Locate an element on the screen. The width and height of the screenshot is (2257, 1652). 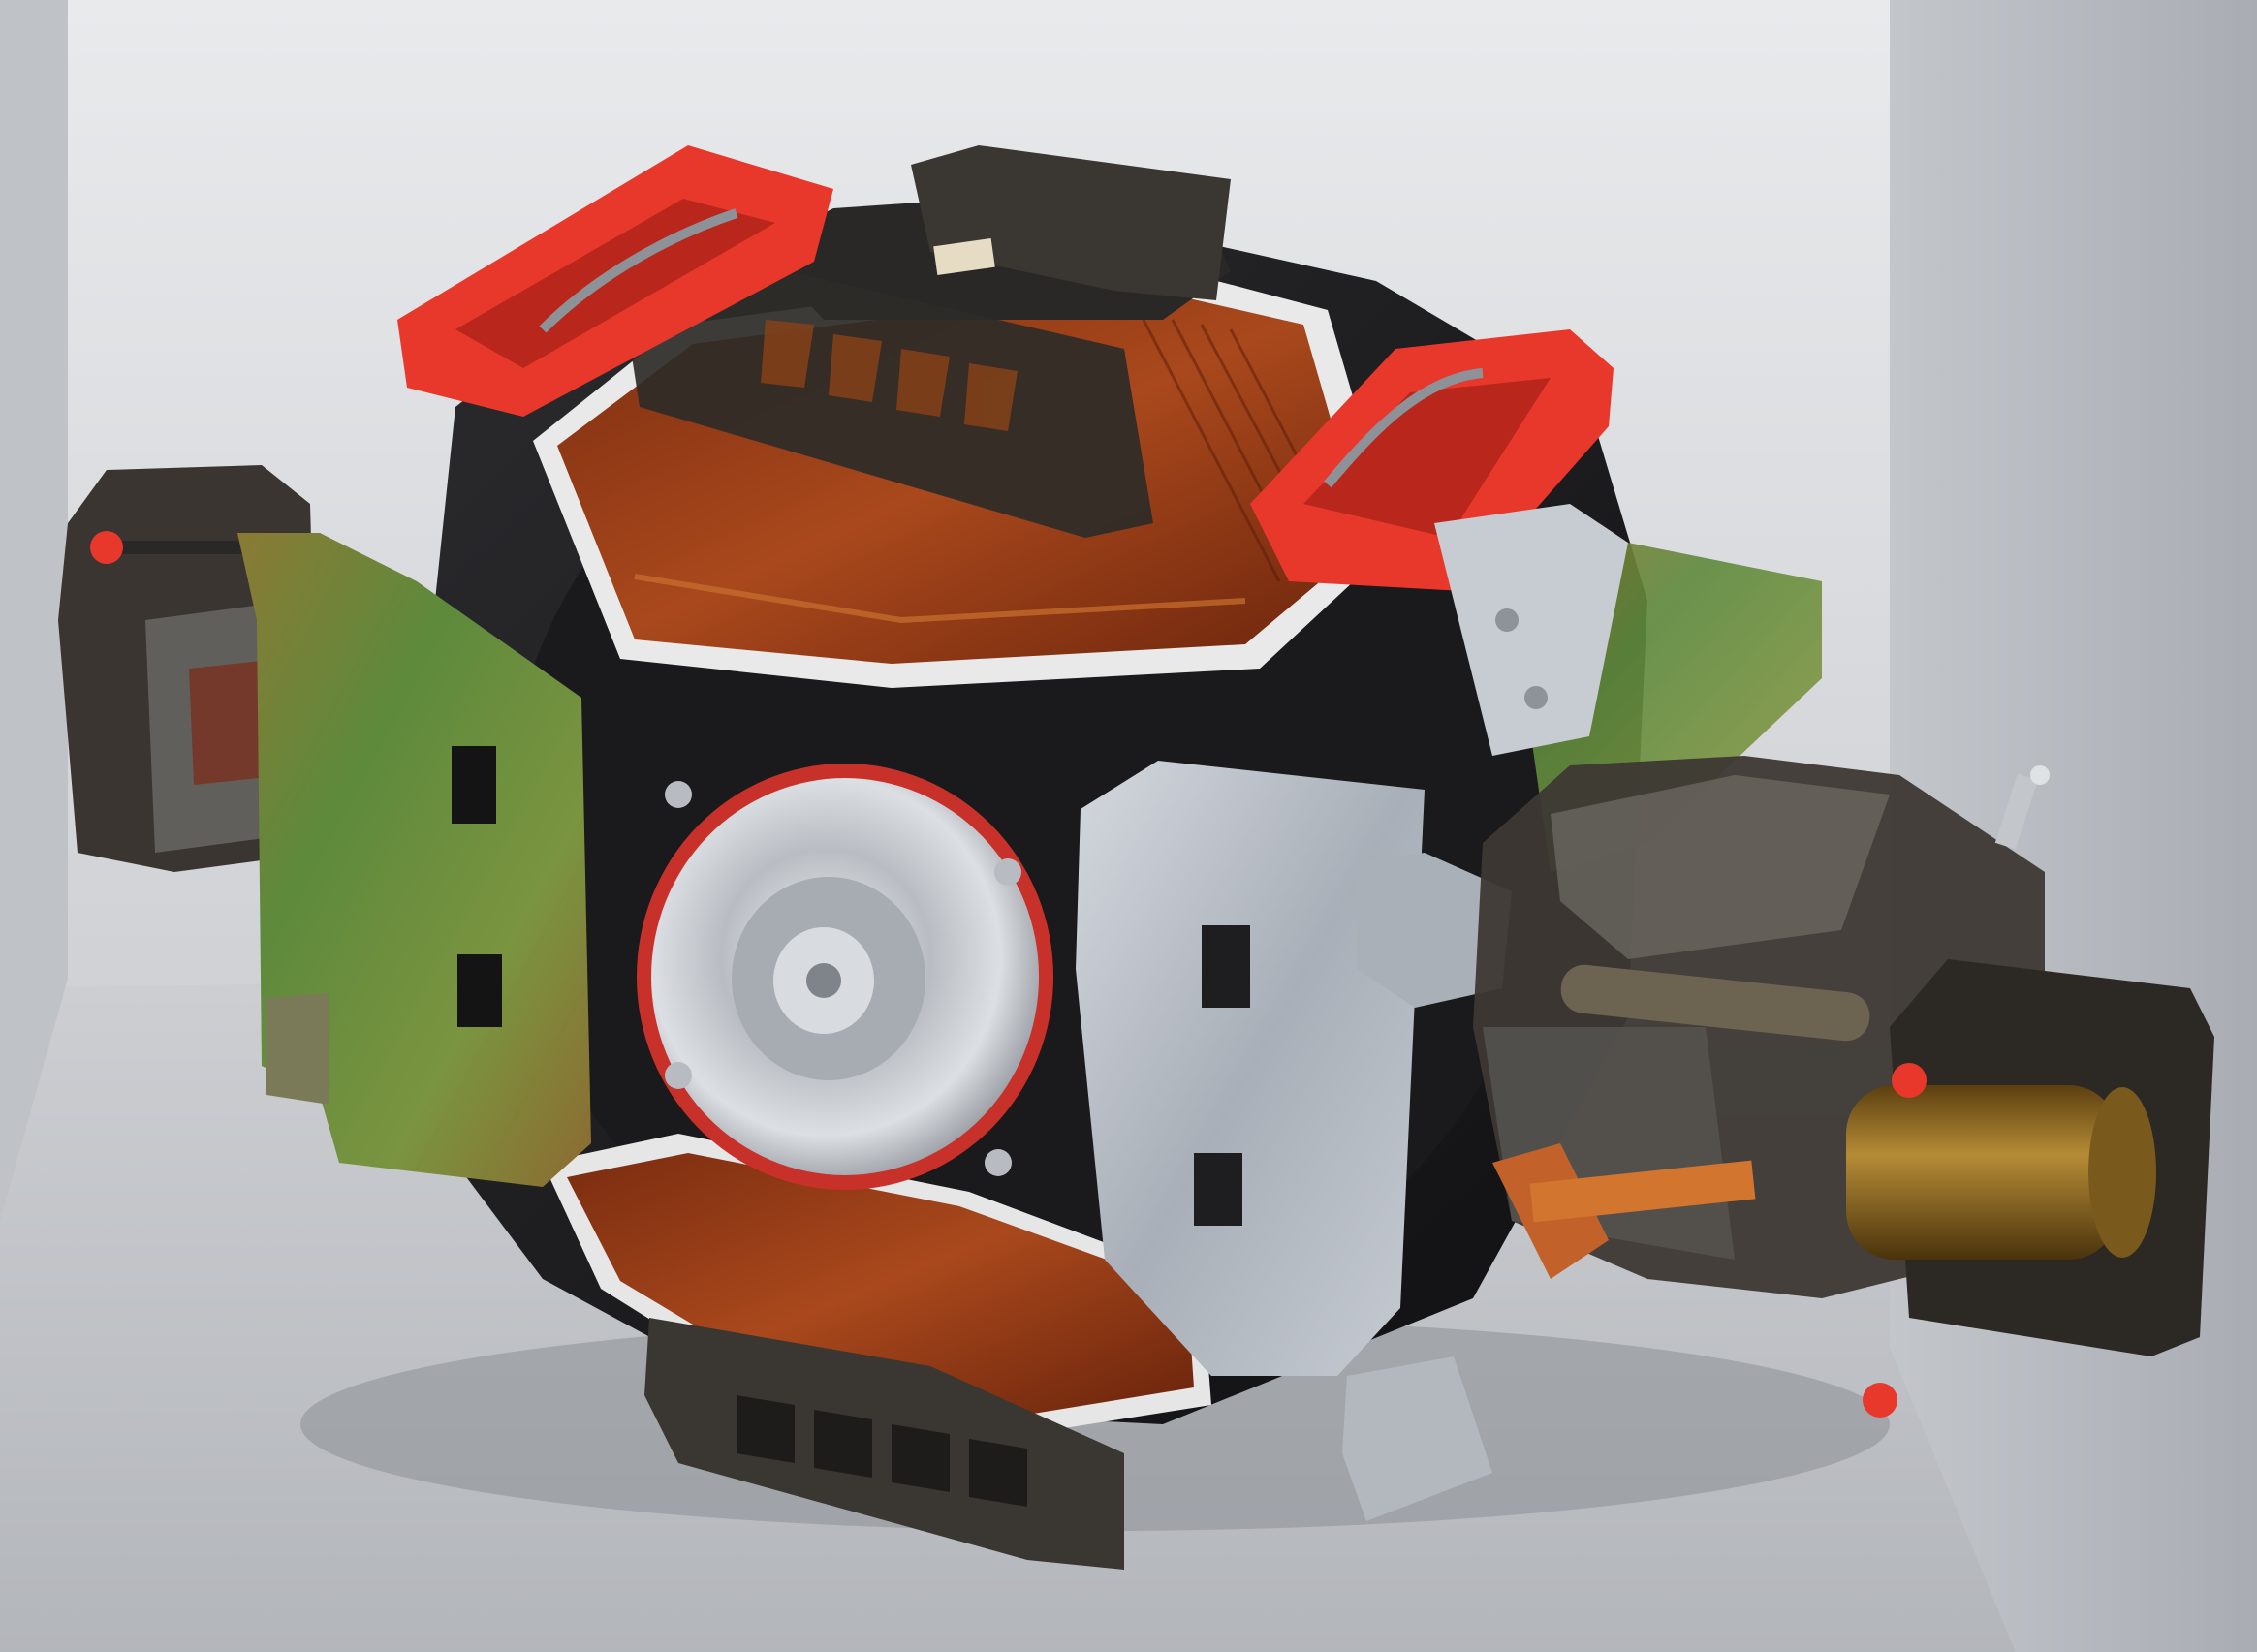
handle-left is located at coordinates (615, 281).